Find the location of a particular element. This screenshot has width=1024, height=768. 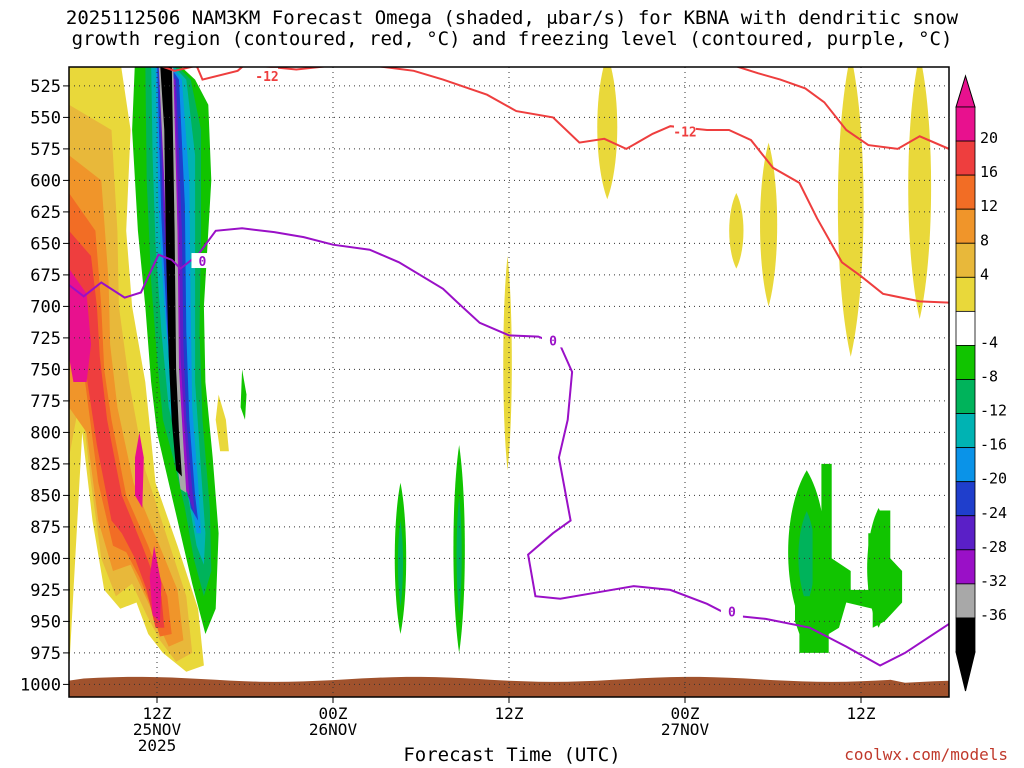

y-tick-label-775: 775 is located at coordinates (45, 402).